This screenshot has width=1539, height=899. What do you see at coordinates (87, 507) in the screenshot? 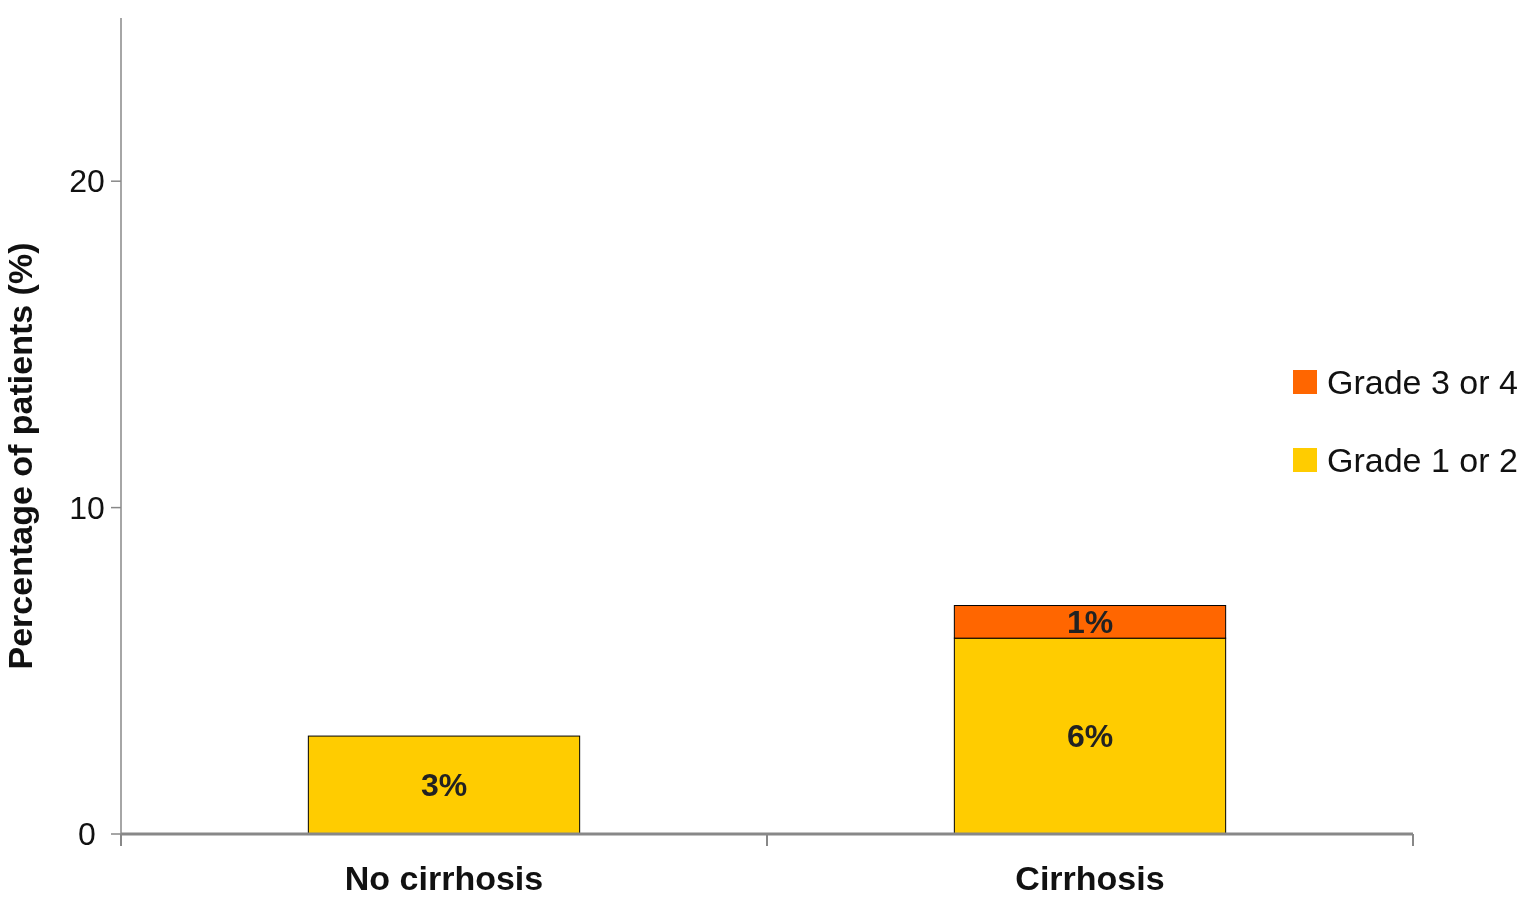
I see `y-tick-label: 10` at bounding box center [87, 507].